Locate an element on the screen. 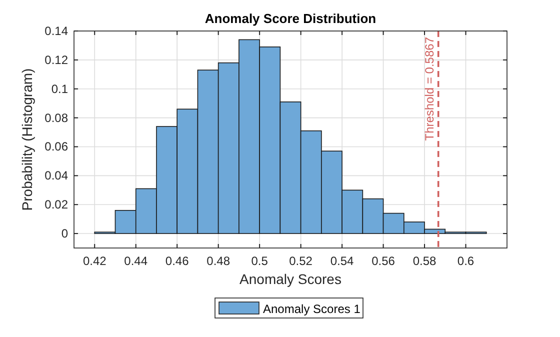 This screenshot has height=337, width=560. y-tick-label: 0.02 is located at coordinates (56, 205).